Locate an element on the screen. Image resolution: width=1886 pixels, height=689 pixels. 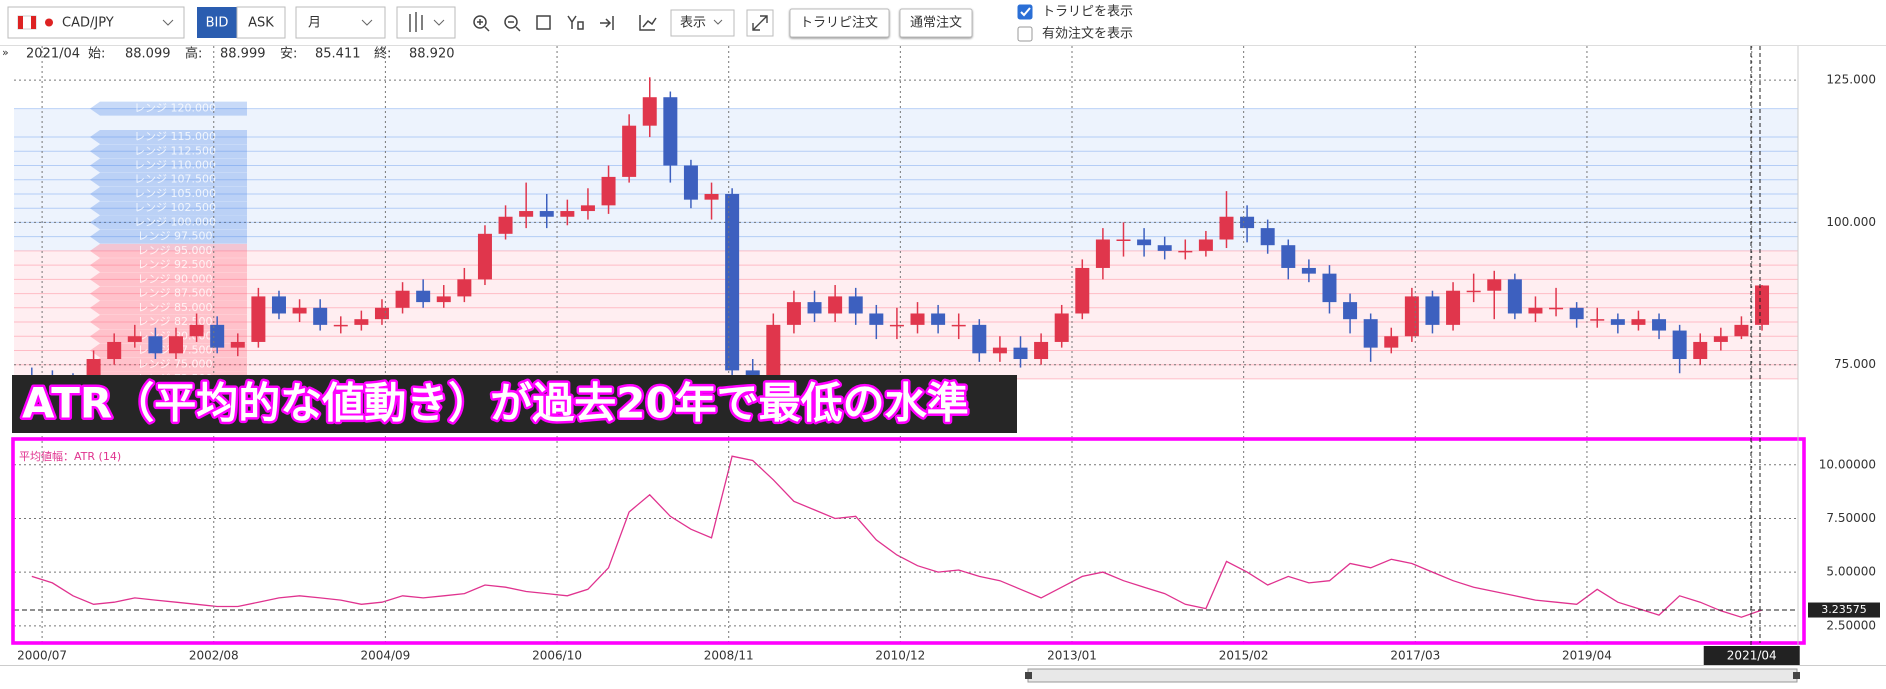
current-date-box is located at coordinates (1751, 655).